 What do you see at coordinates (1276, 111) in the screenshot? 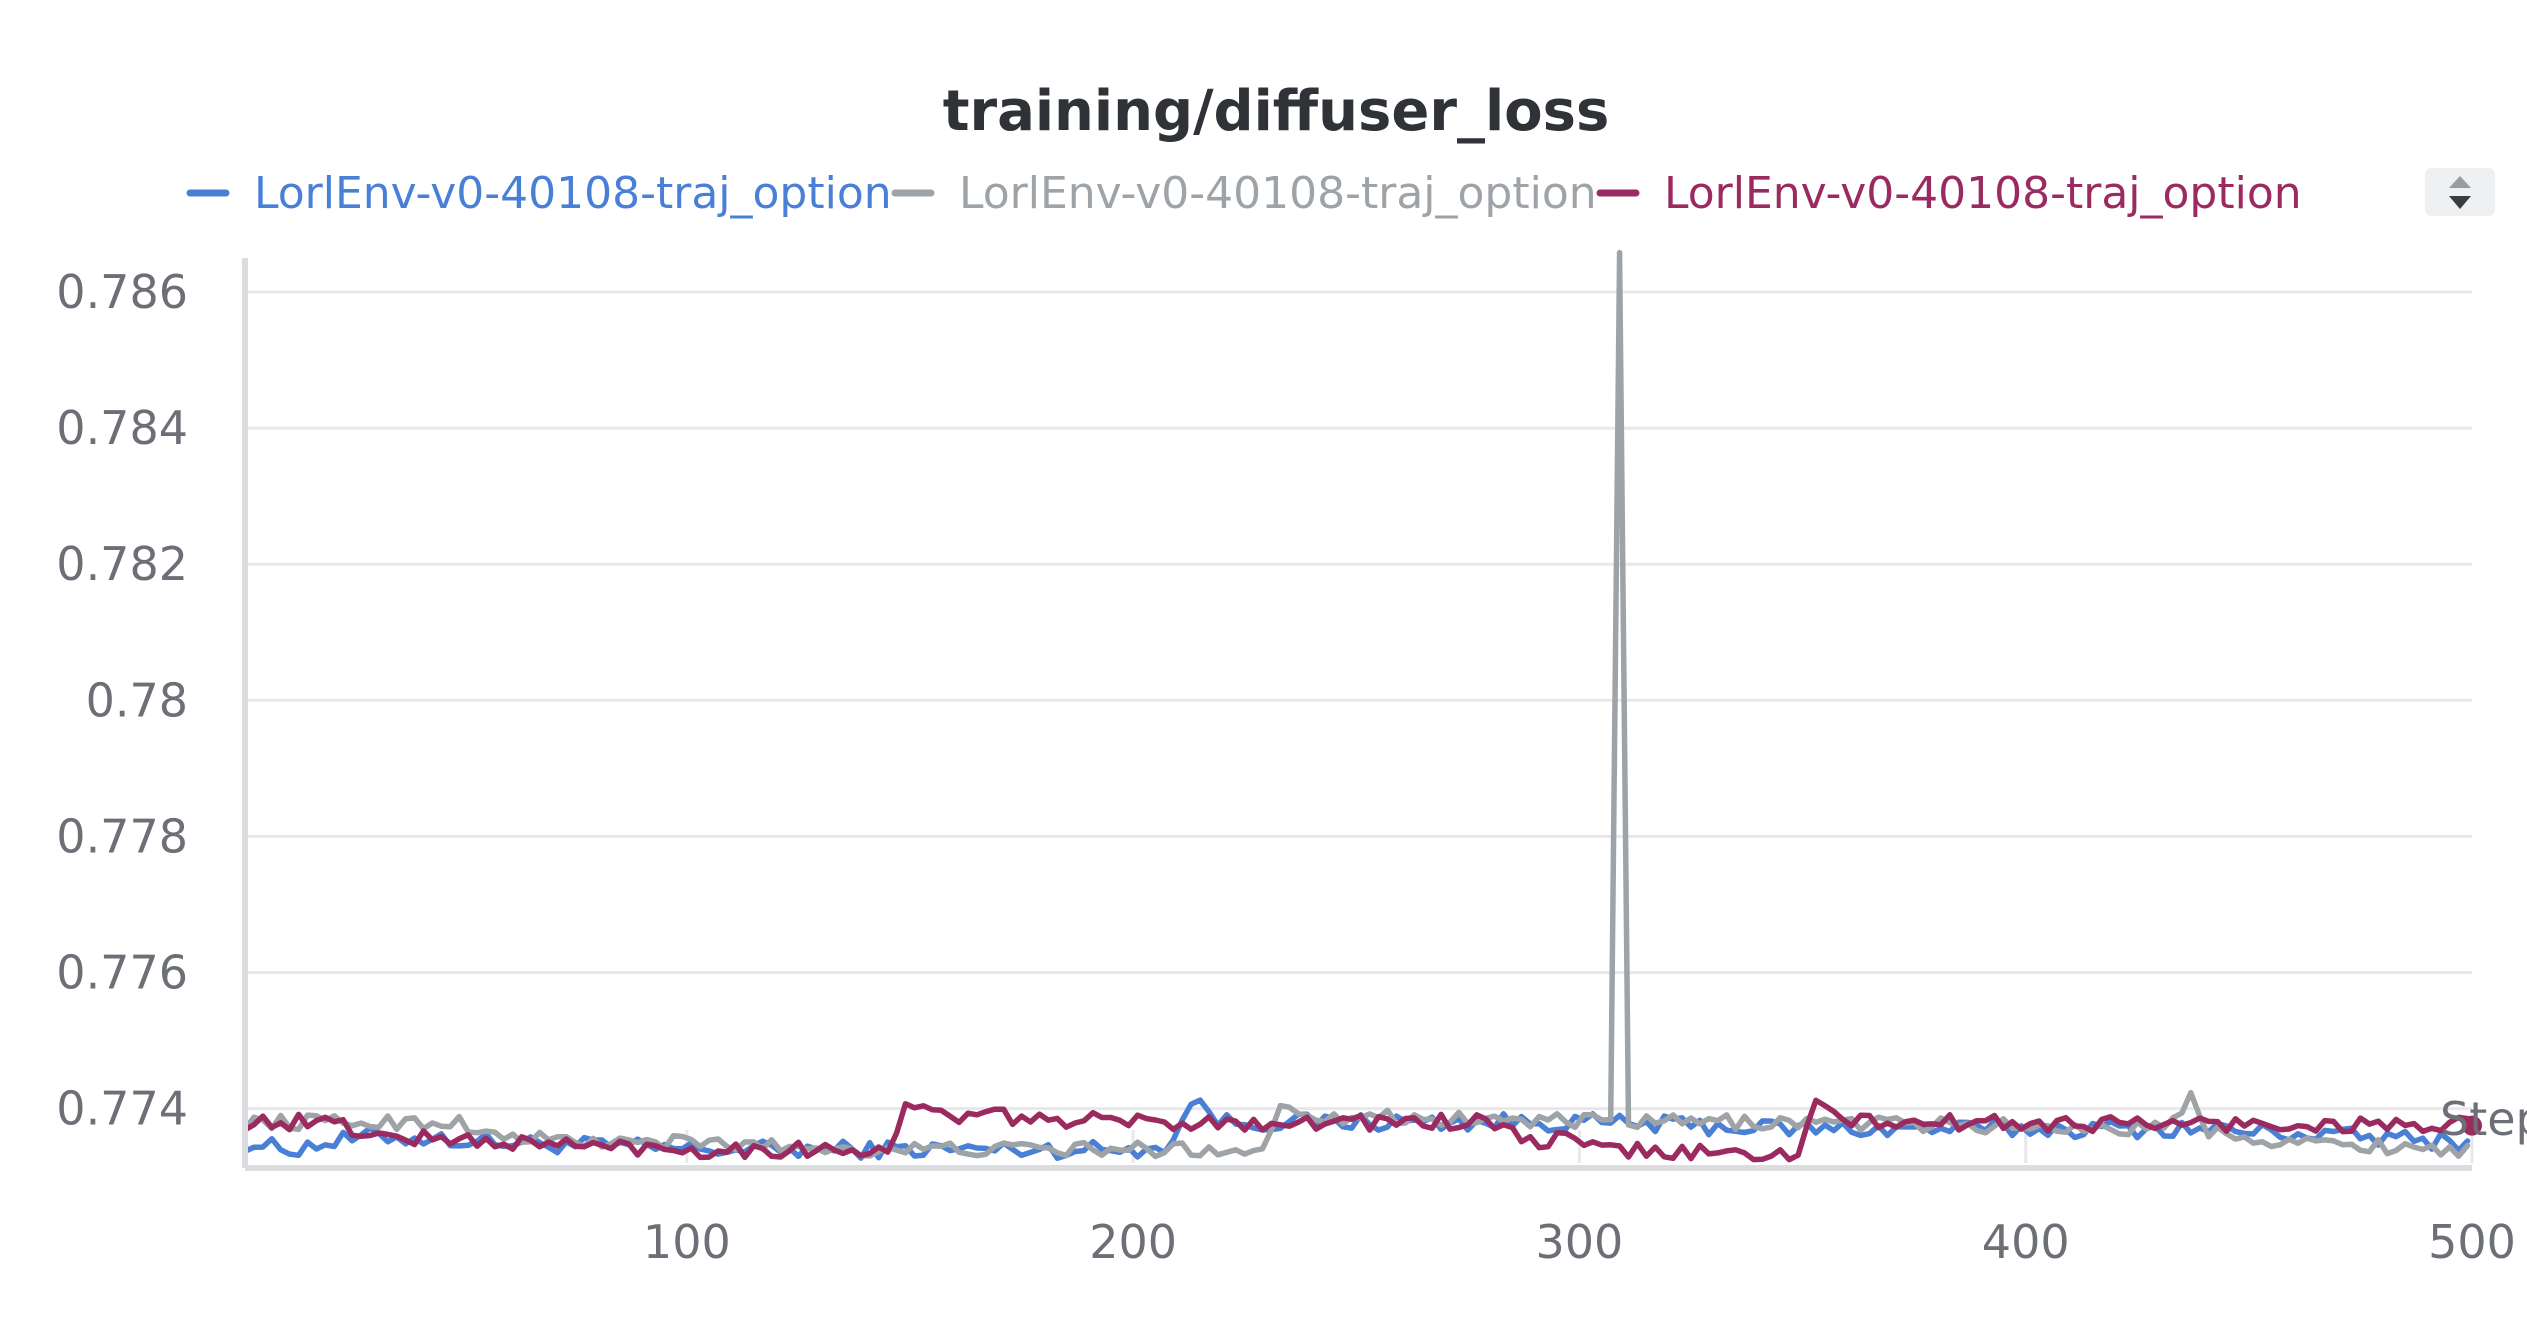
I see `chart-title: training/diffuser_loss` at bounding box center [1276, 111].